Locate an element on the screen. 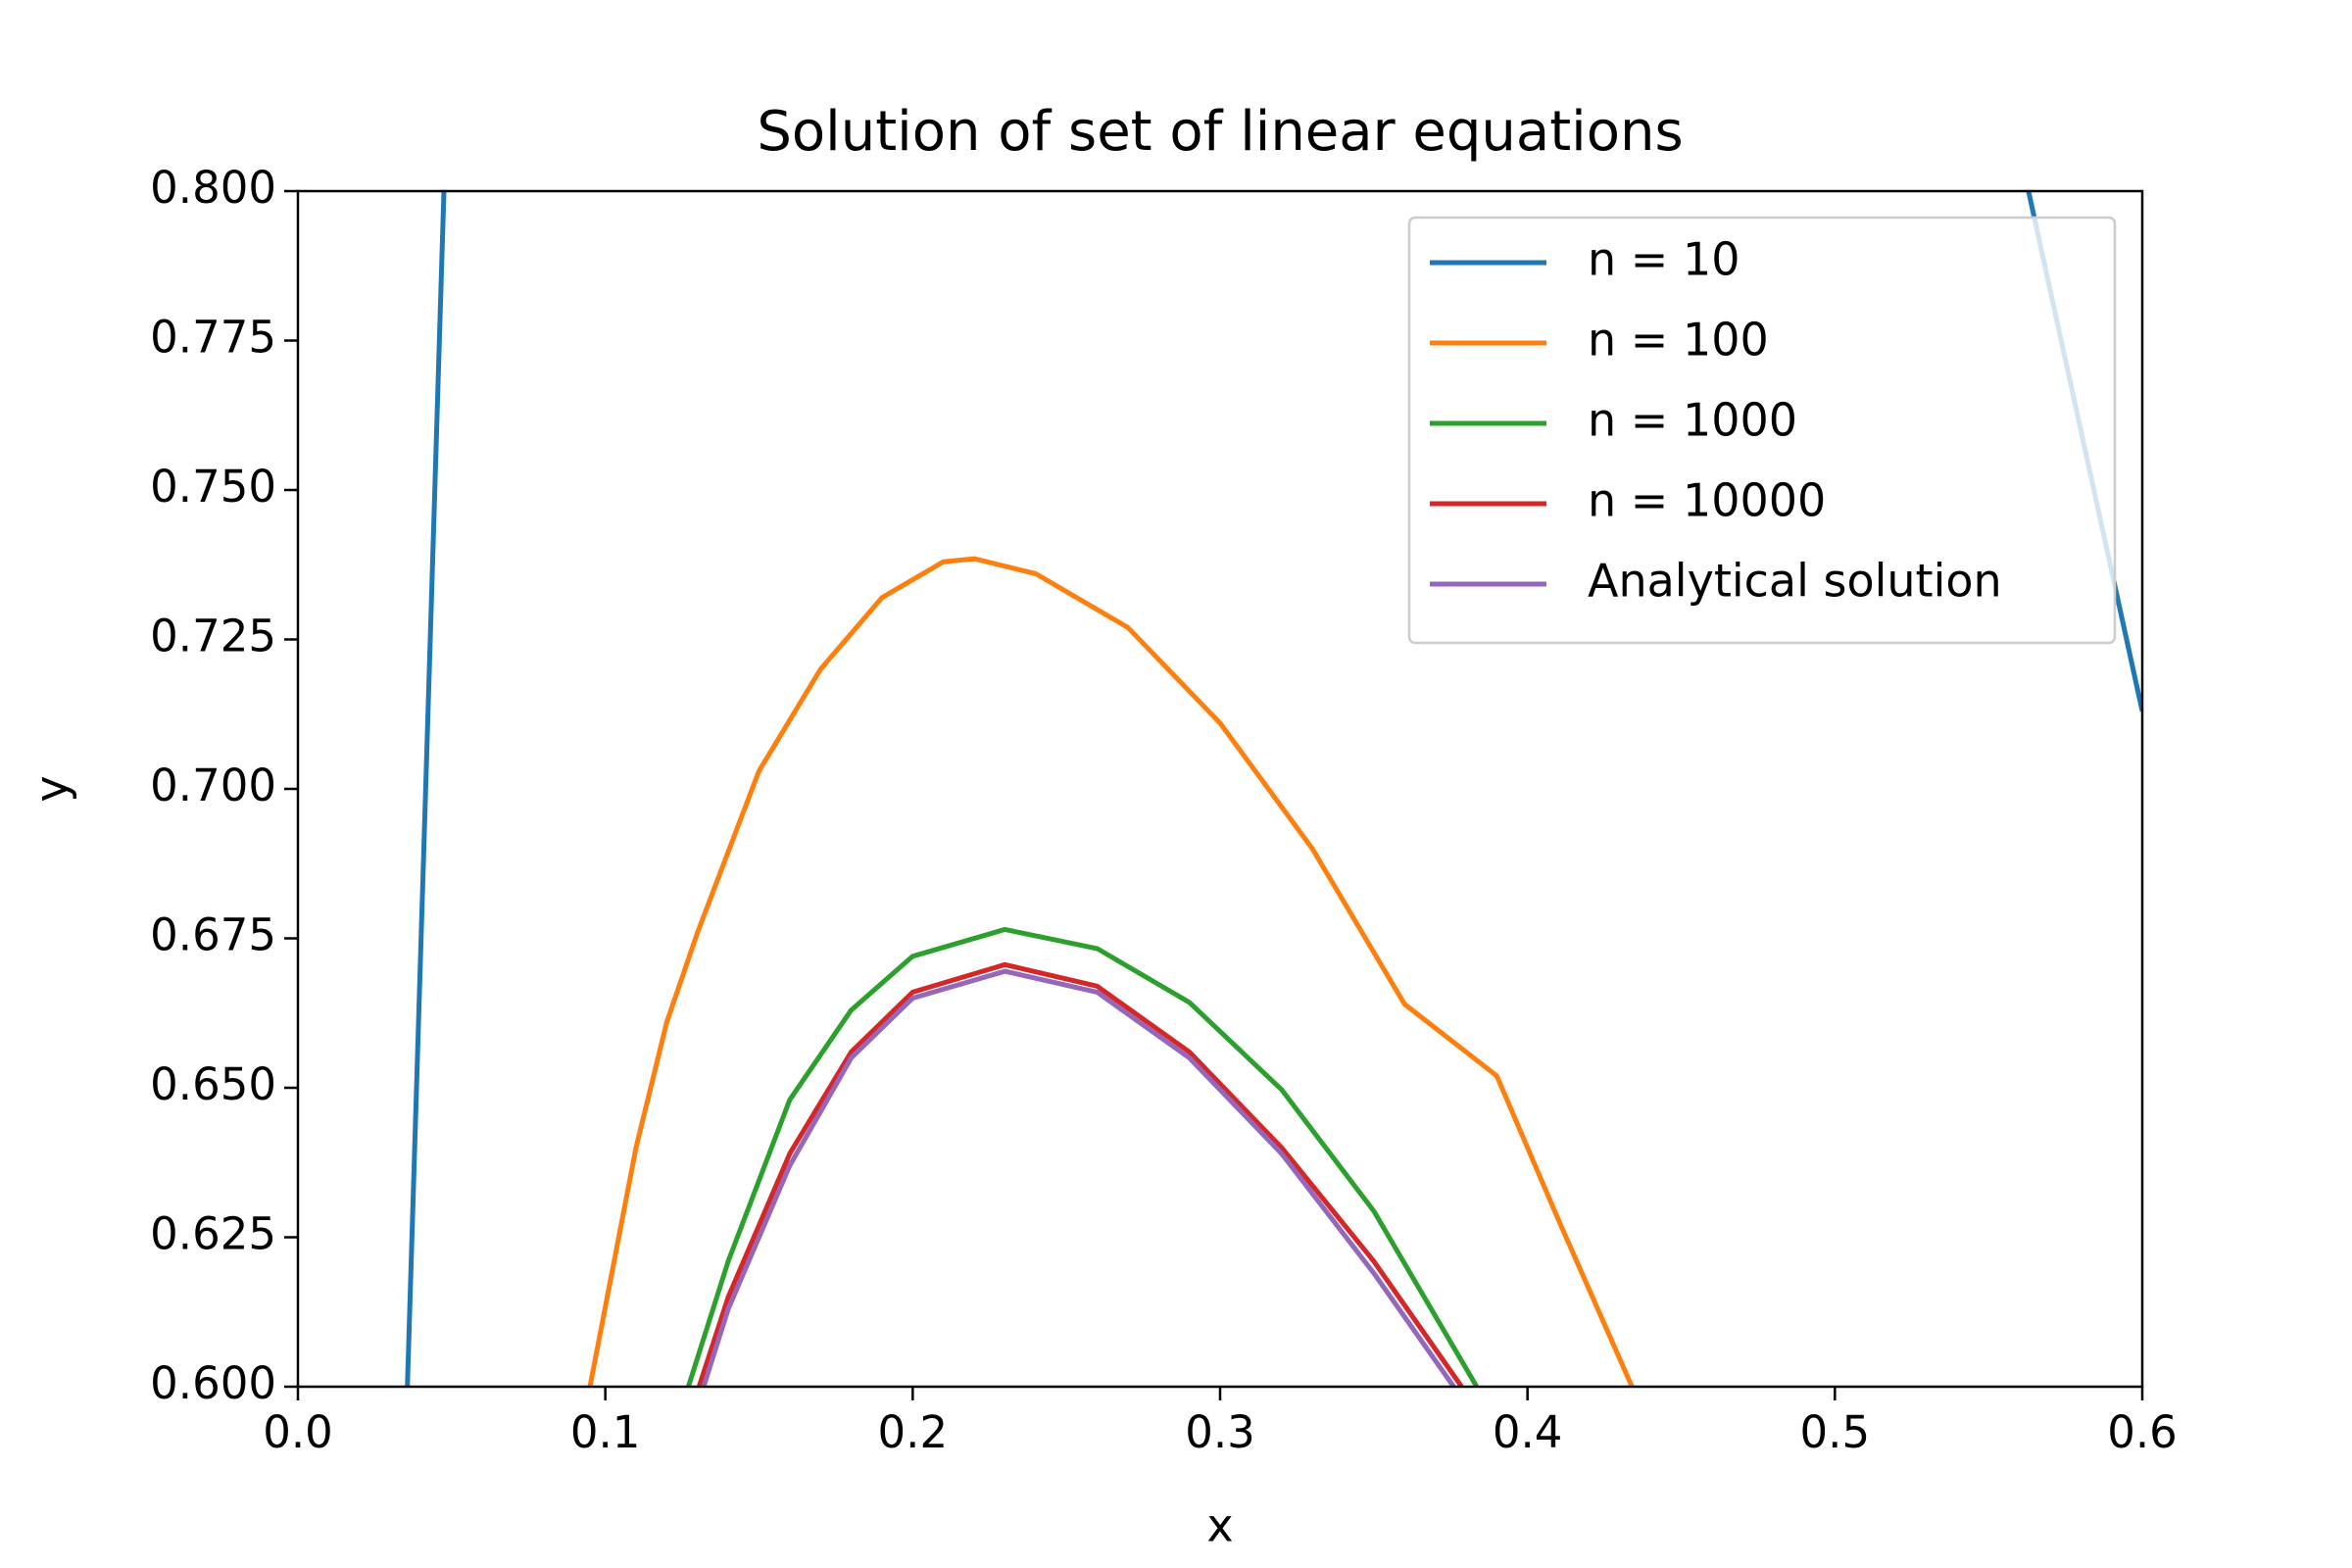 The image size is (2352, 1568). chart-title: Solution of set of linear equations is located at coordinates (1220, 132).